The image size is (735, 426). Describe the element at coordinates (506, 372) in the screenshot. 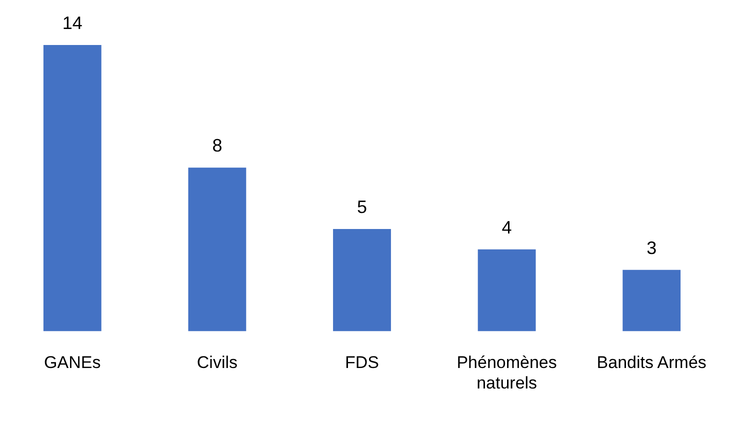

I see `x-tick-label: Phénomènes naturels` at that location.